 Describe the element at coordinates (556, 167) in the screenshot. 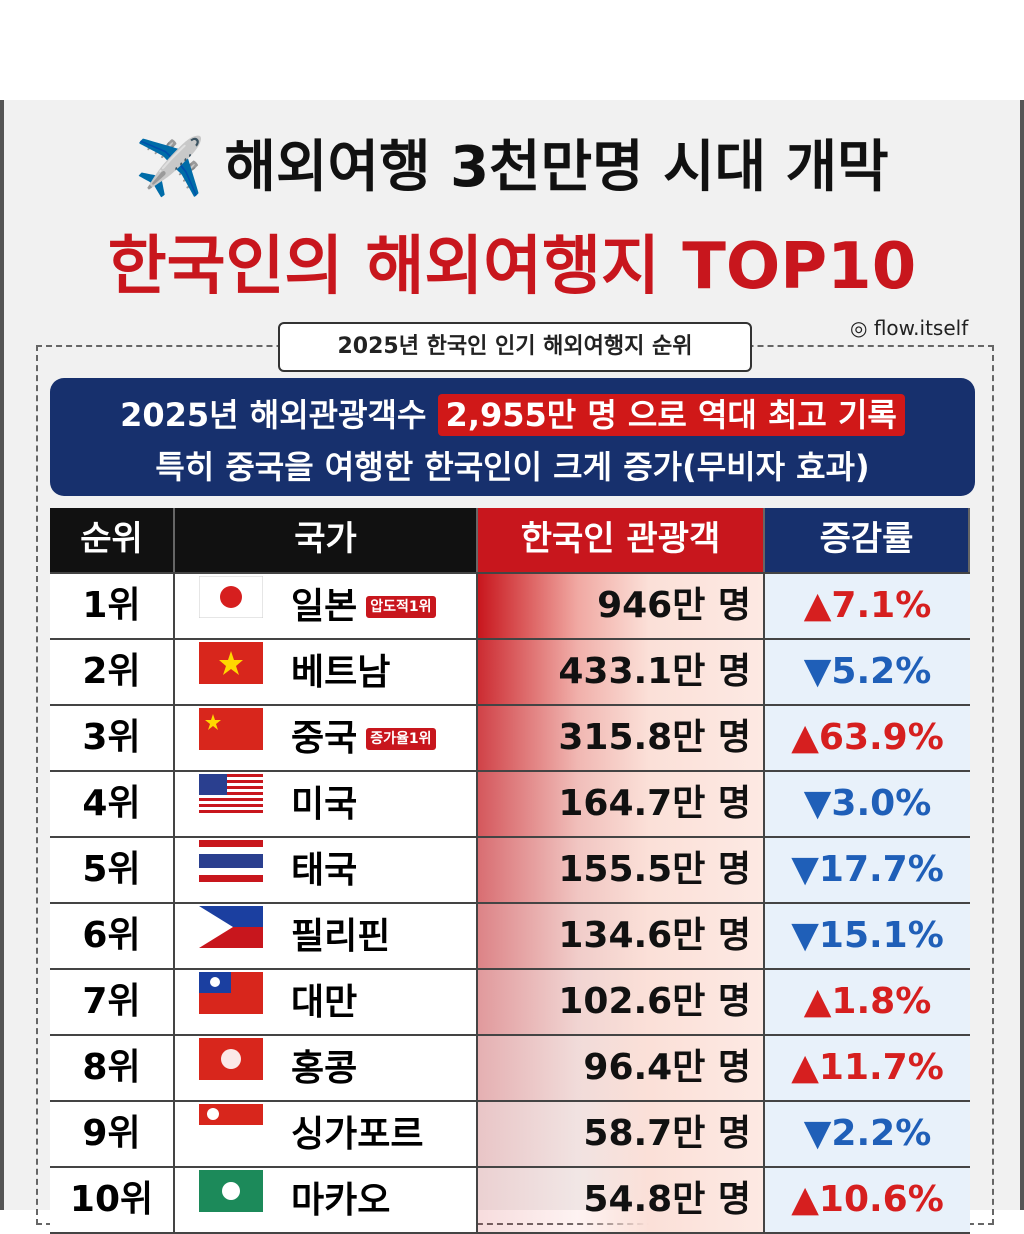

I see `title-text: 해외여행 3천만명 시대 개막` at that location.